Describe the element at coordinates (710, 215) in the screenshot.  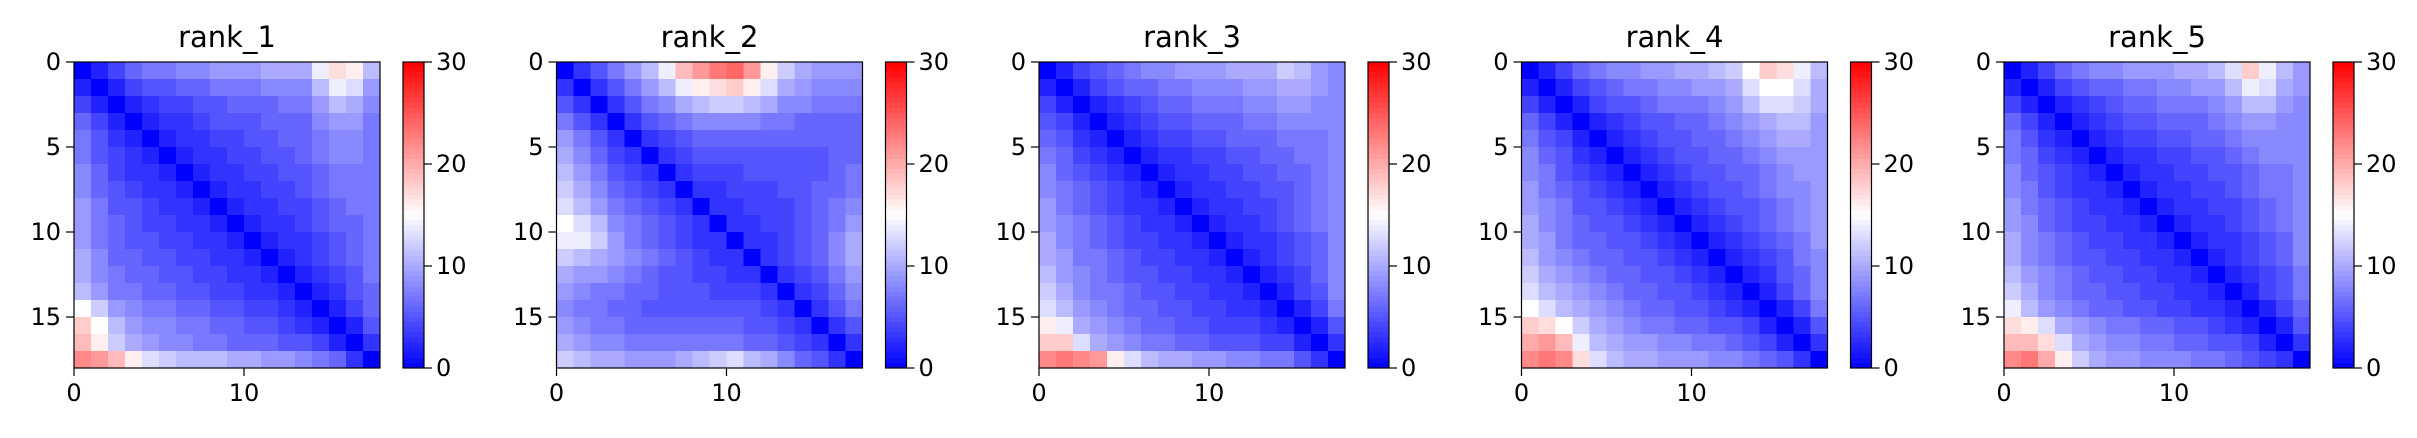
I see `heatmap-cells` at that location.